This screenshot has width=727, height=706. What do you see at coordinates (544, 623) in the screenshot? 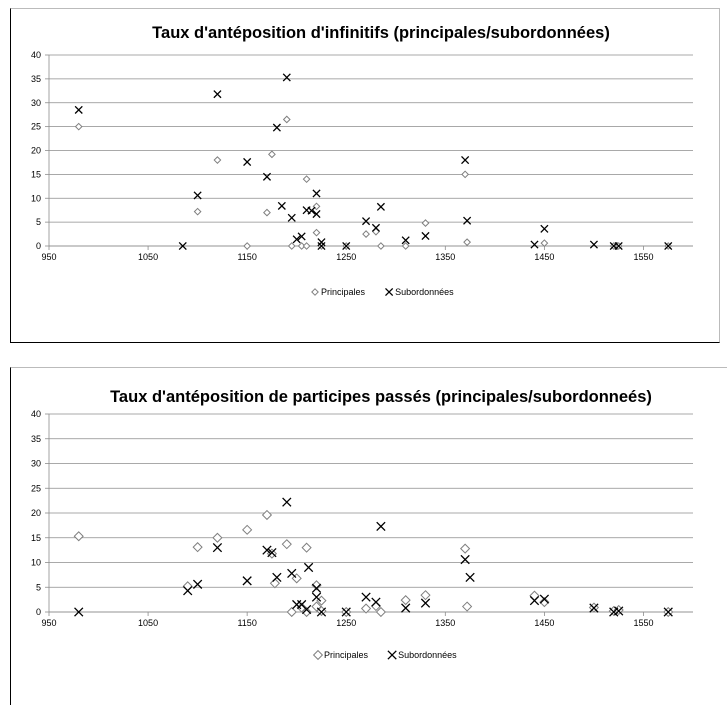
I see `chart2-x-tick-label: 1450` at bounding box center [544, 623].